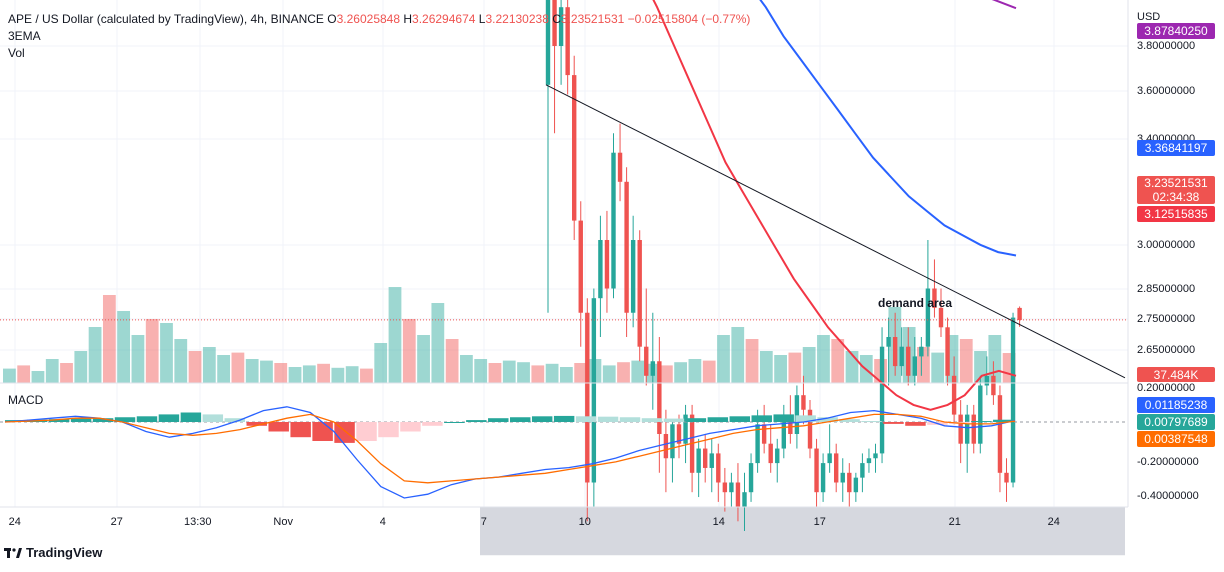  What do you see at coordinates (368, 19) in the screenshot?
I see `open-value: 3.26025848` at bounding box center [368, 19].